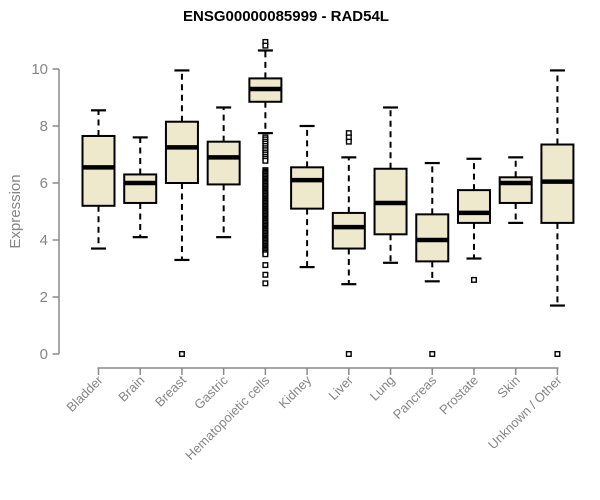  Describe the element at coordinates (295, 391) in the screenshot. I see `x-tick-label-kidney: Kidney` at that location.